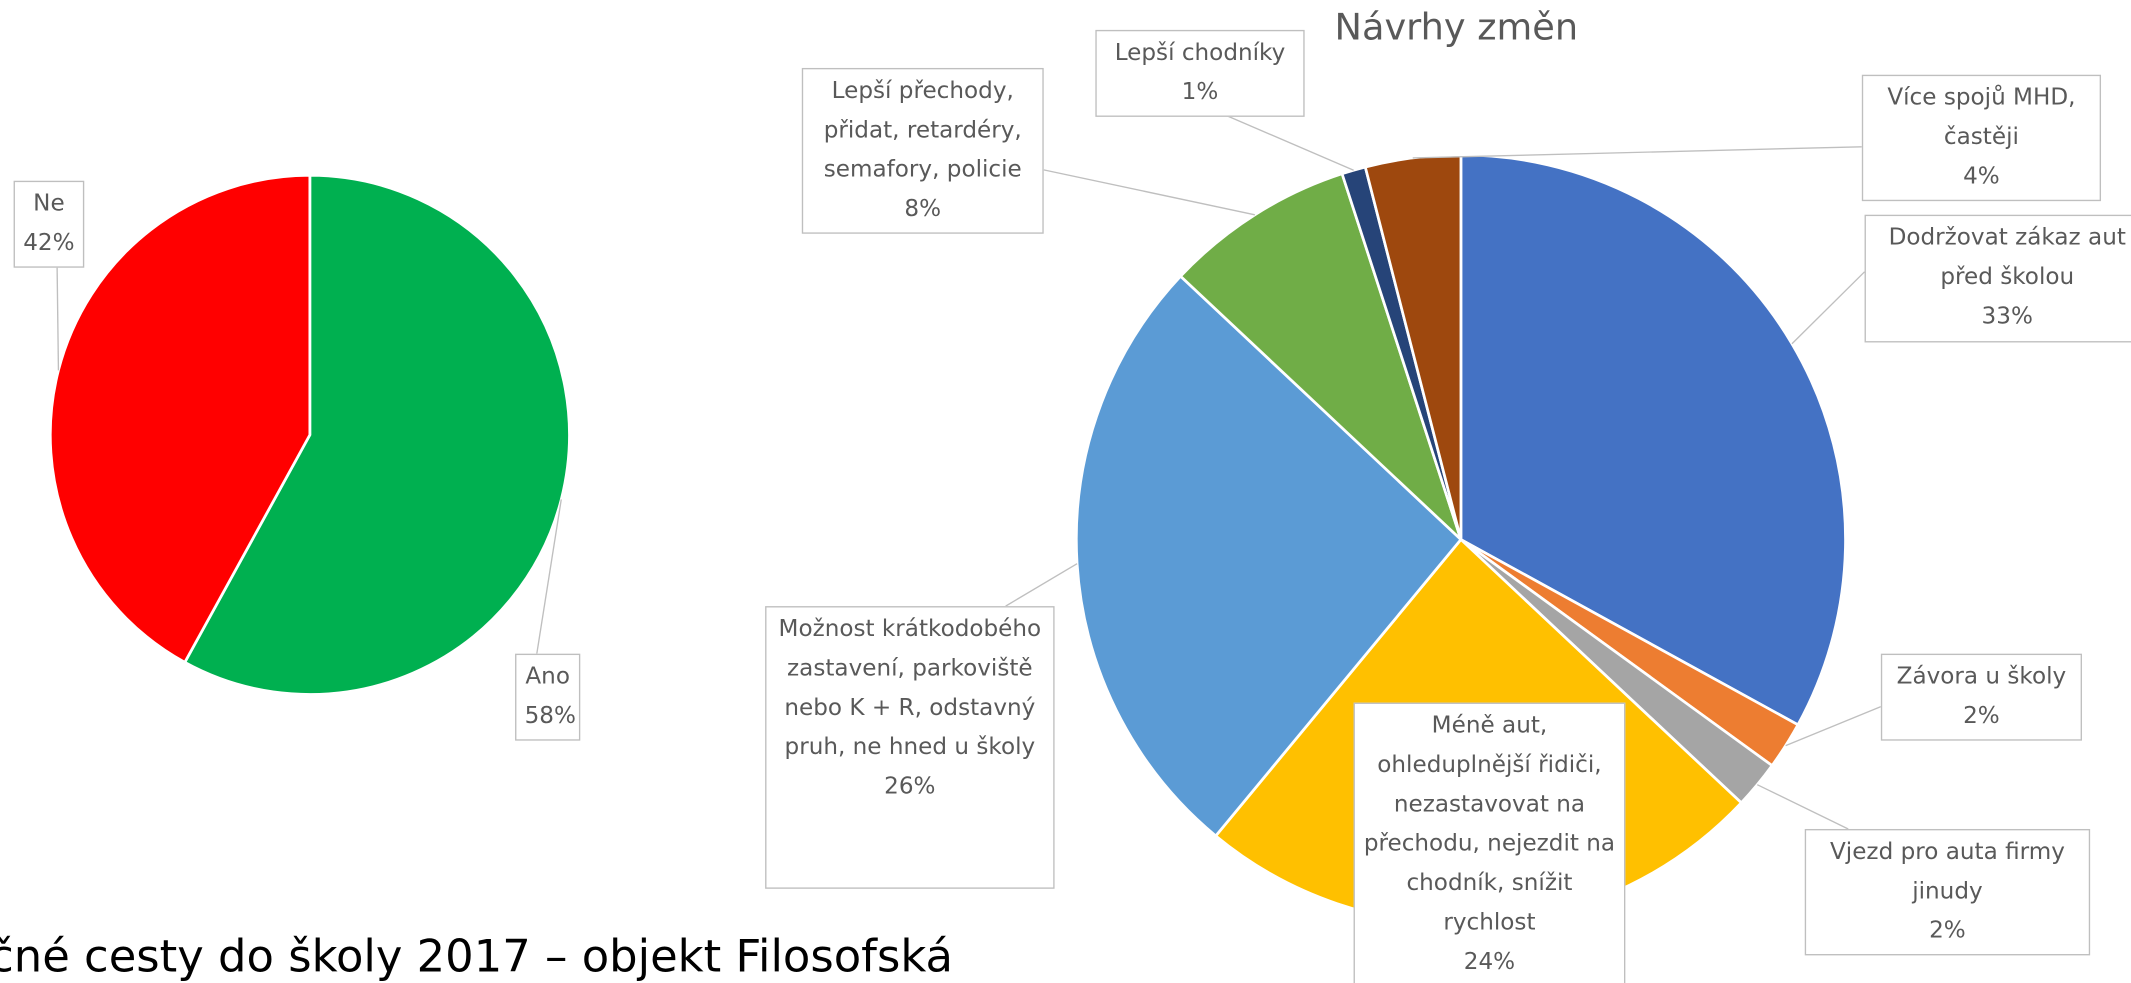 The width and height of the screenshot is (2131, 983). What do you see at coordinates (1981, 677) in the screenshot?
I see `category-label: Závora u školy` at bounding box center [1981, 677].